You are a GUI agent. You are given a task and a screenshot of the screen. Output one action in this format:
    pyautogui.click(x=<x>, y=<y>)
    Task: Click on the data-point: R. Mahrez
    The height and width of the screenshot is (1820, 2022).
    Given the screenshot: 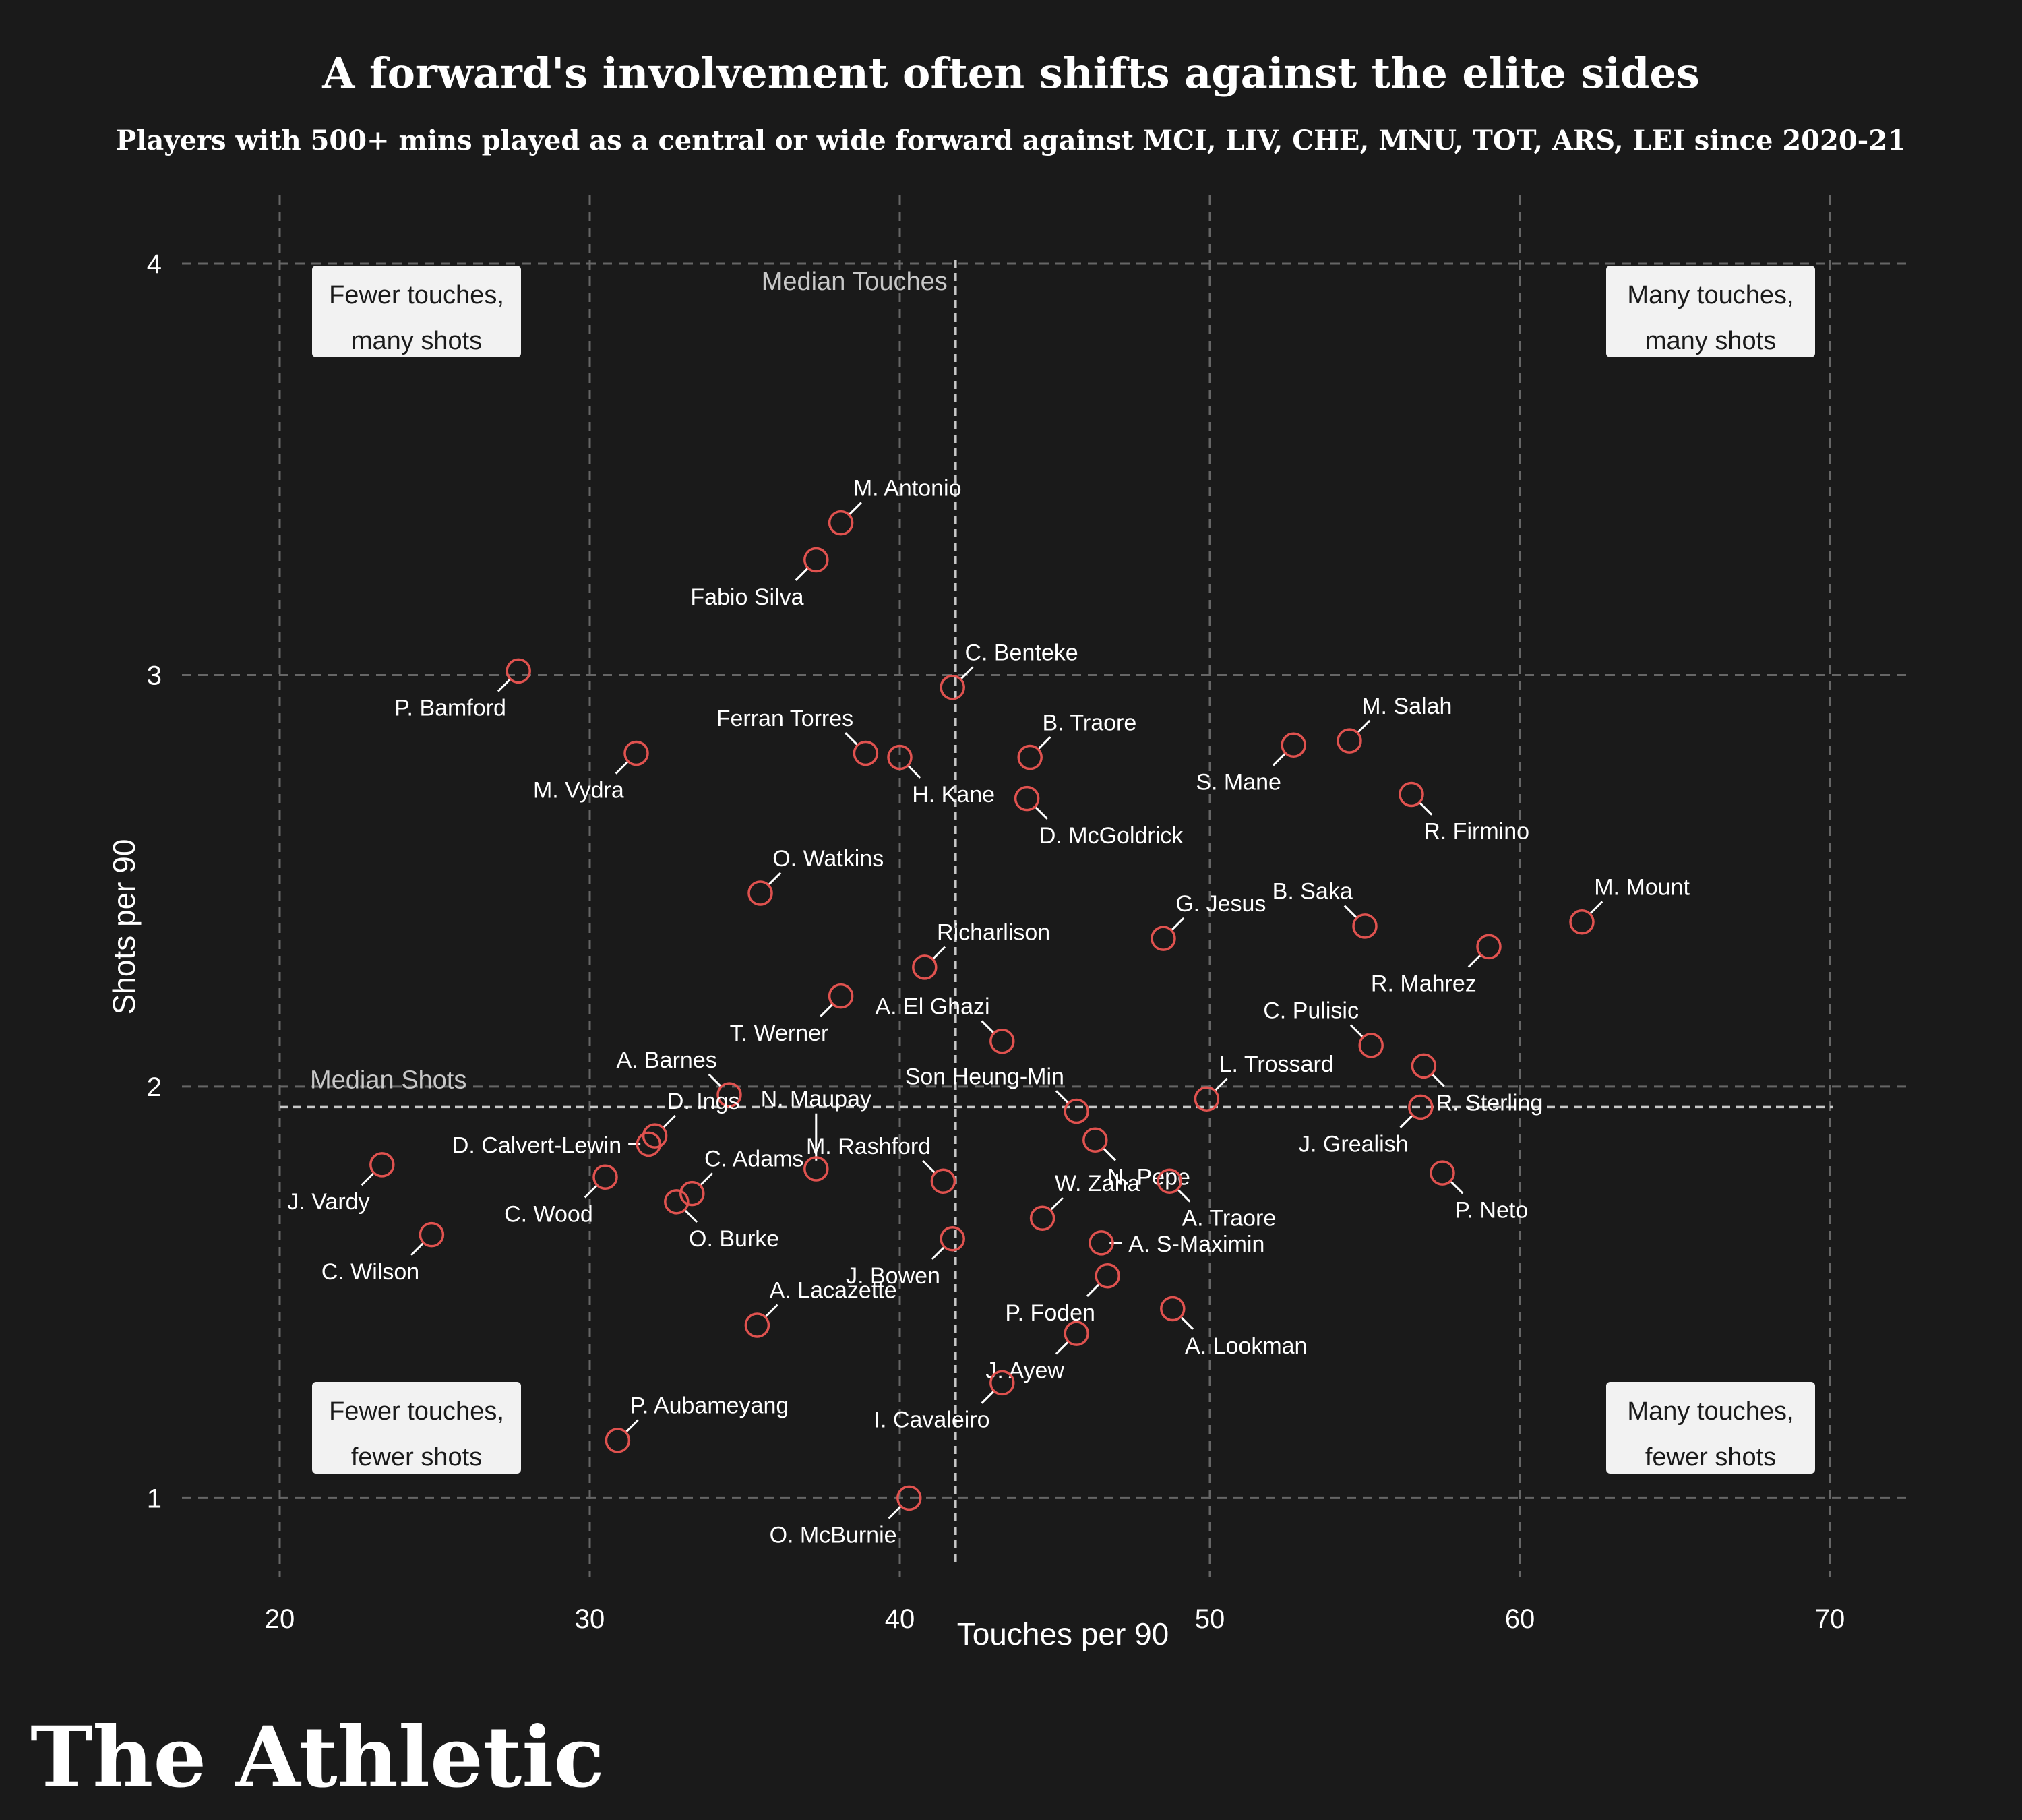 What is the action you would take?
    pyautogui.click(x=1436, y=965)
    